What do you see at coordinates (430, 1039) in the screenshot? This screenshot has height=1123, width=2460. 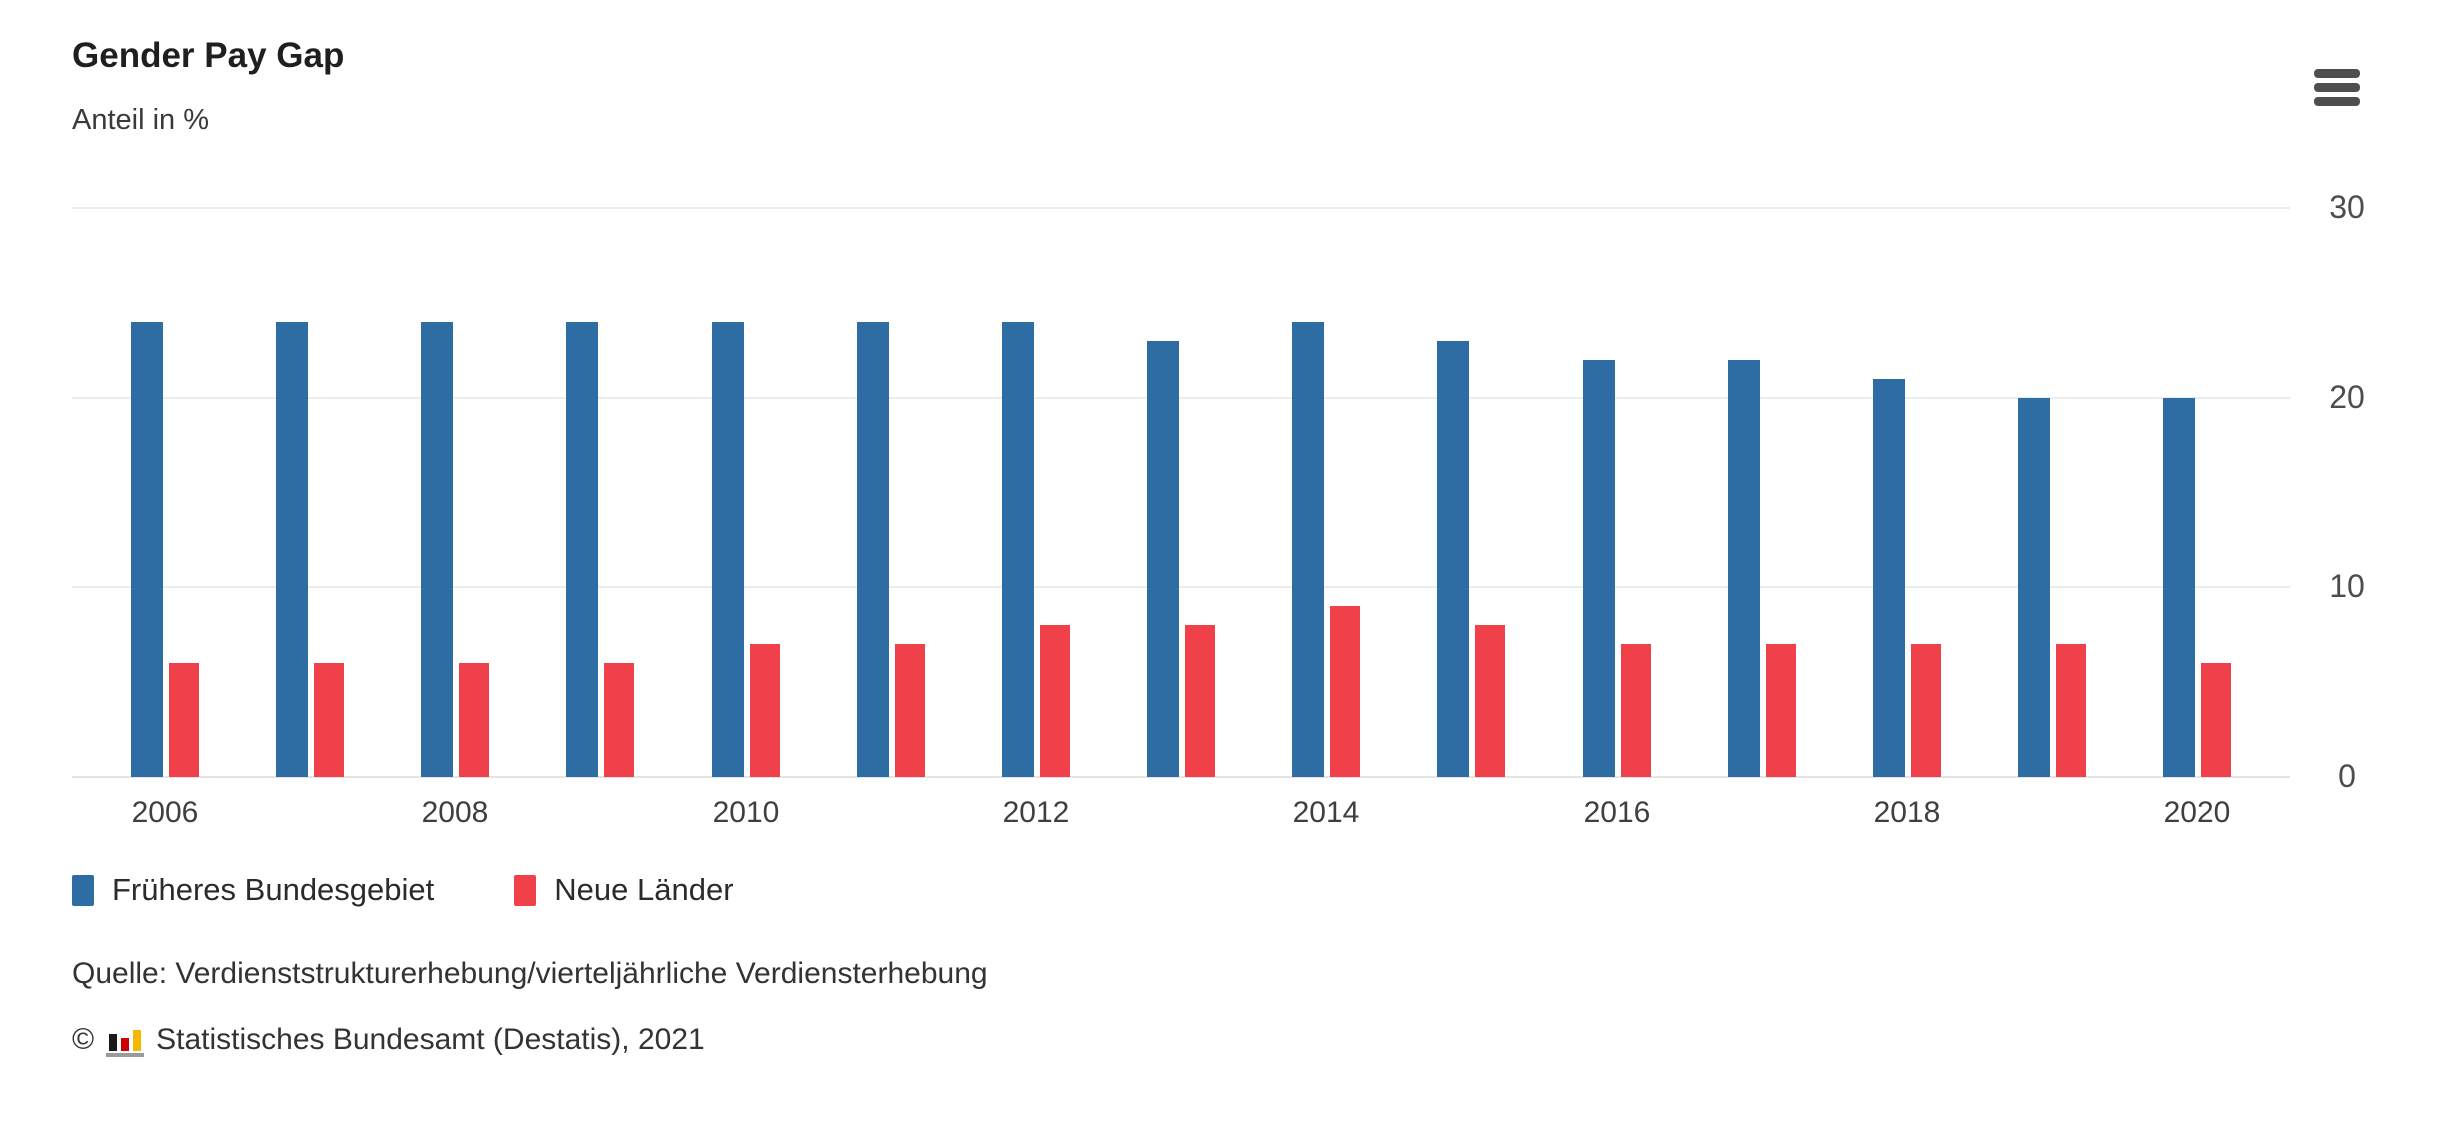 I see `copyright-text: Statistisches Bundesamt (Destatis), 2021` at bounding box center [430, 1039].